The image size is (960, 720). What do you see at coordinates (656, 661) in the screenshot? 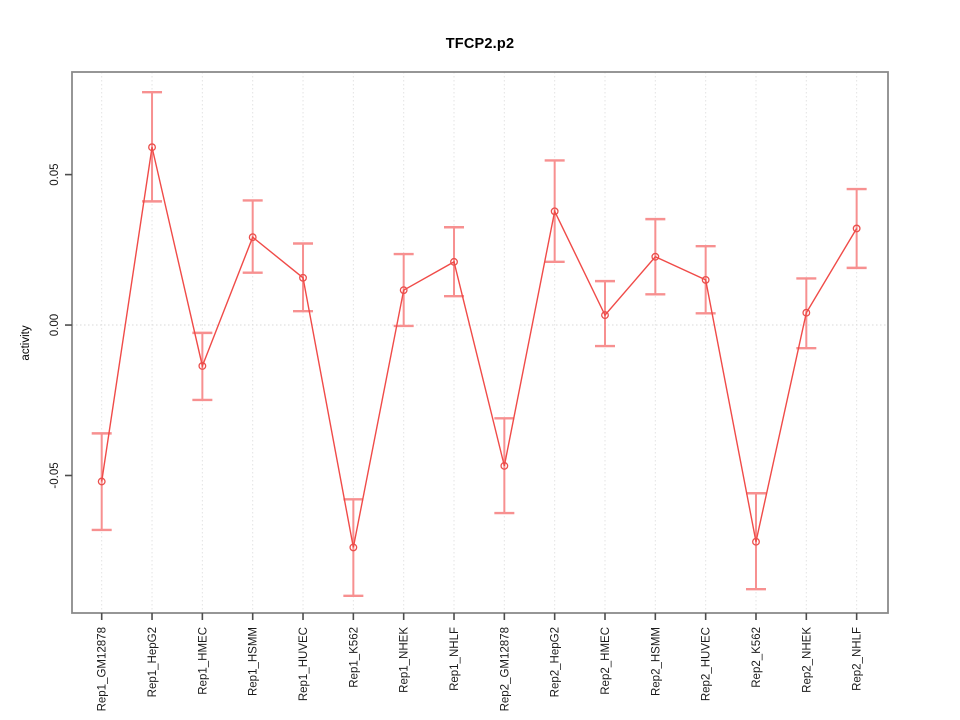
I see `x-tick-label: Rep2_HSMM` at bounding box center [656, 661].